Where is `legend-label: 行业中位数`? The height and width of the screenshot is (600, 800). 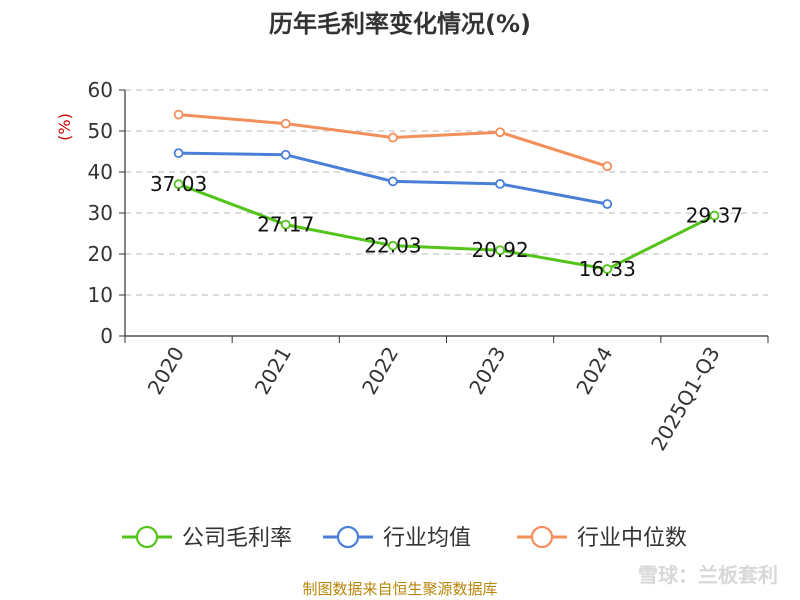
legend-label: 行业中位数 is located at coordinates (632, 538).